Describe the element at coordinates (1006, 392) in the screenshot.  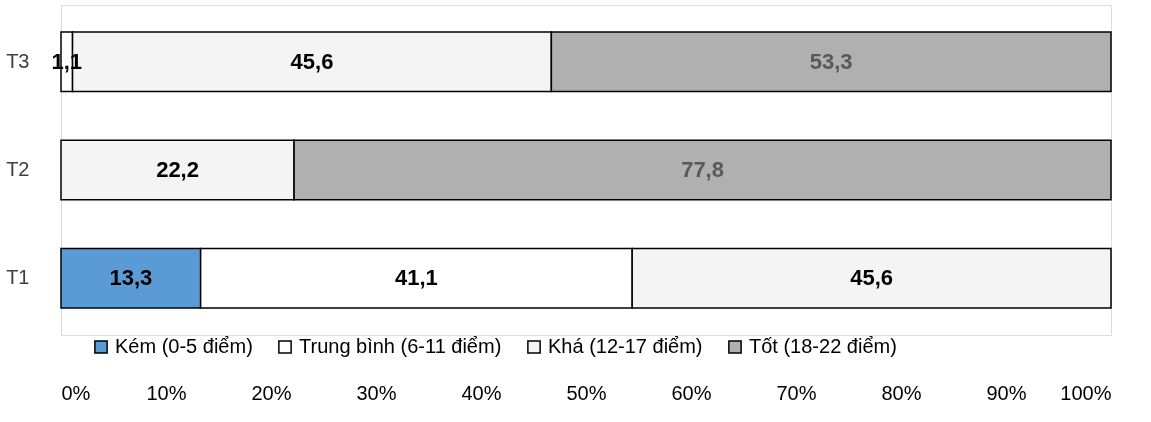
I see `x-tick-label: 90%` at that location.